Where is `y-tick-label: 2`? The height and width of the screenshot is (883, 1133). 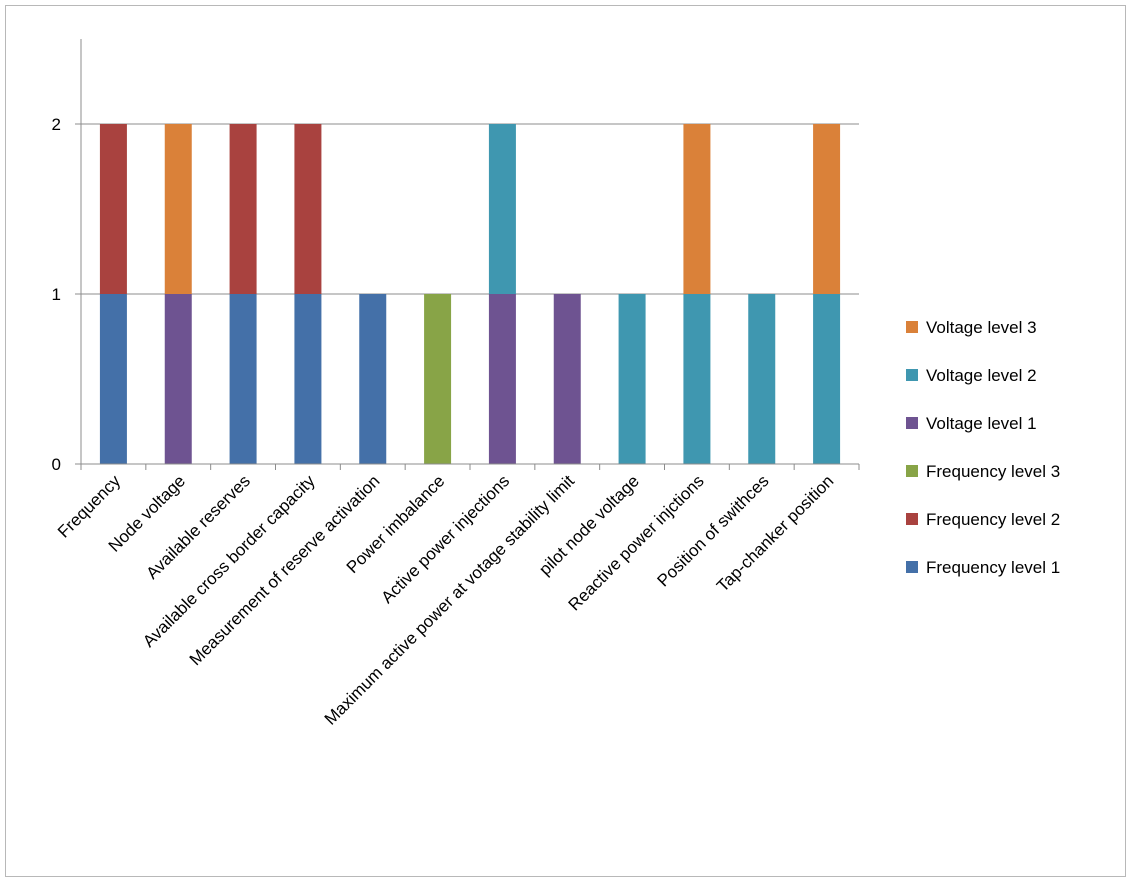
y-tick-label: 2 is located at coordinates (56, 124).